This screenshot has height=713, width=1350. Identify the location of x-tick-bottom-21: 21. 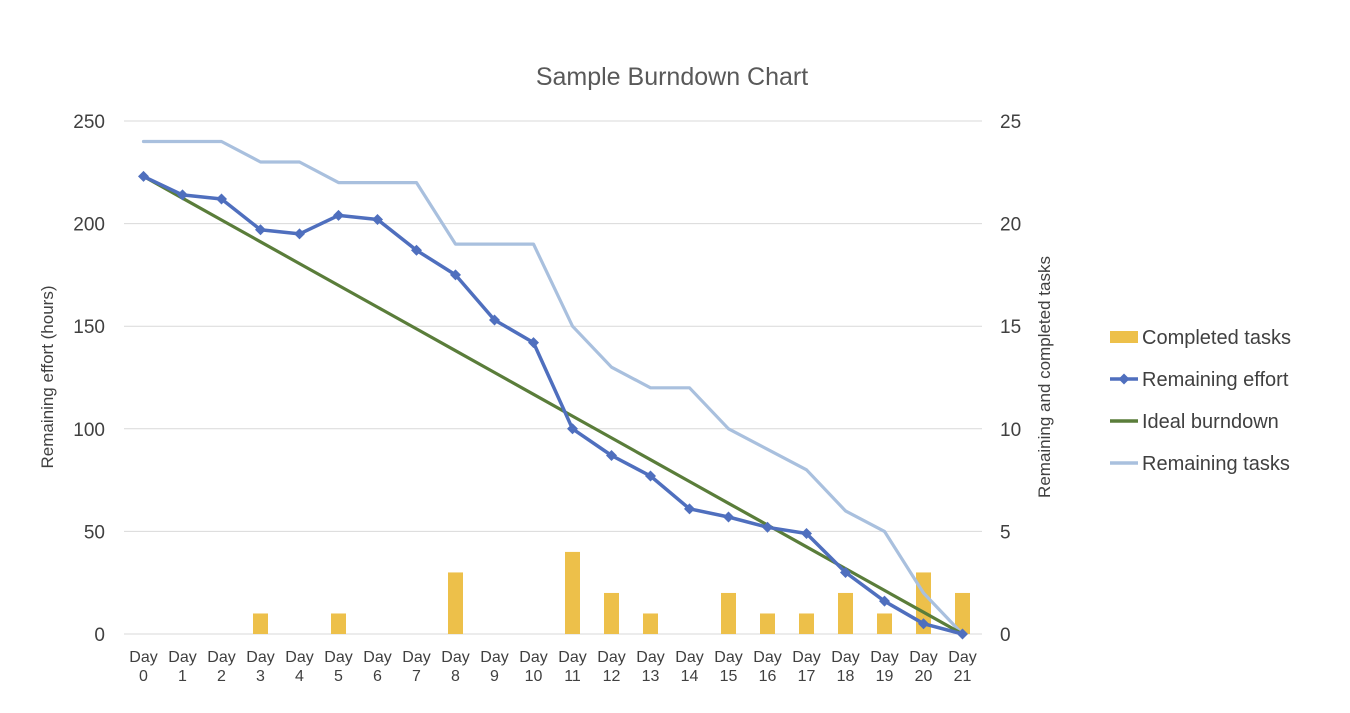
(963, 676).